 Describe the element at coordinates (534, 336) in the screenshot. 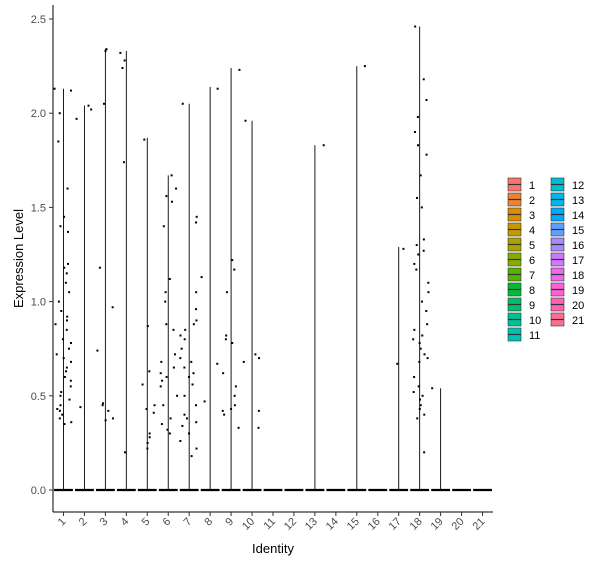

I see `legend-label: 11` at that location.